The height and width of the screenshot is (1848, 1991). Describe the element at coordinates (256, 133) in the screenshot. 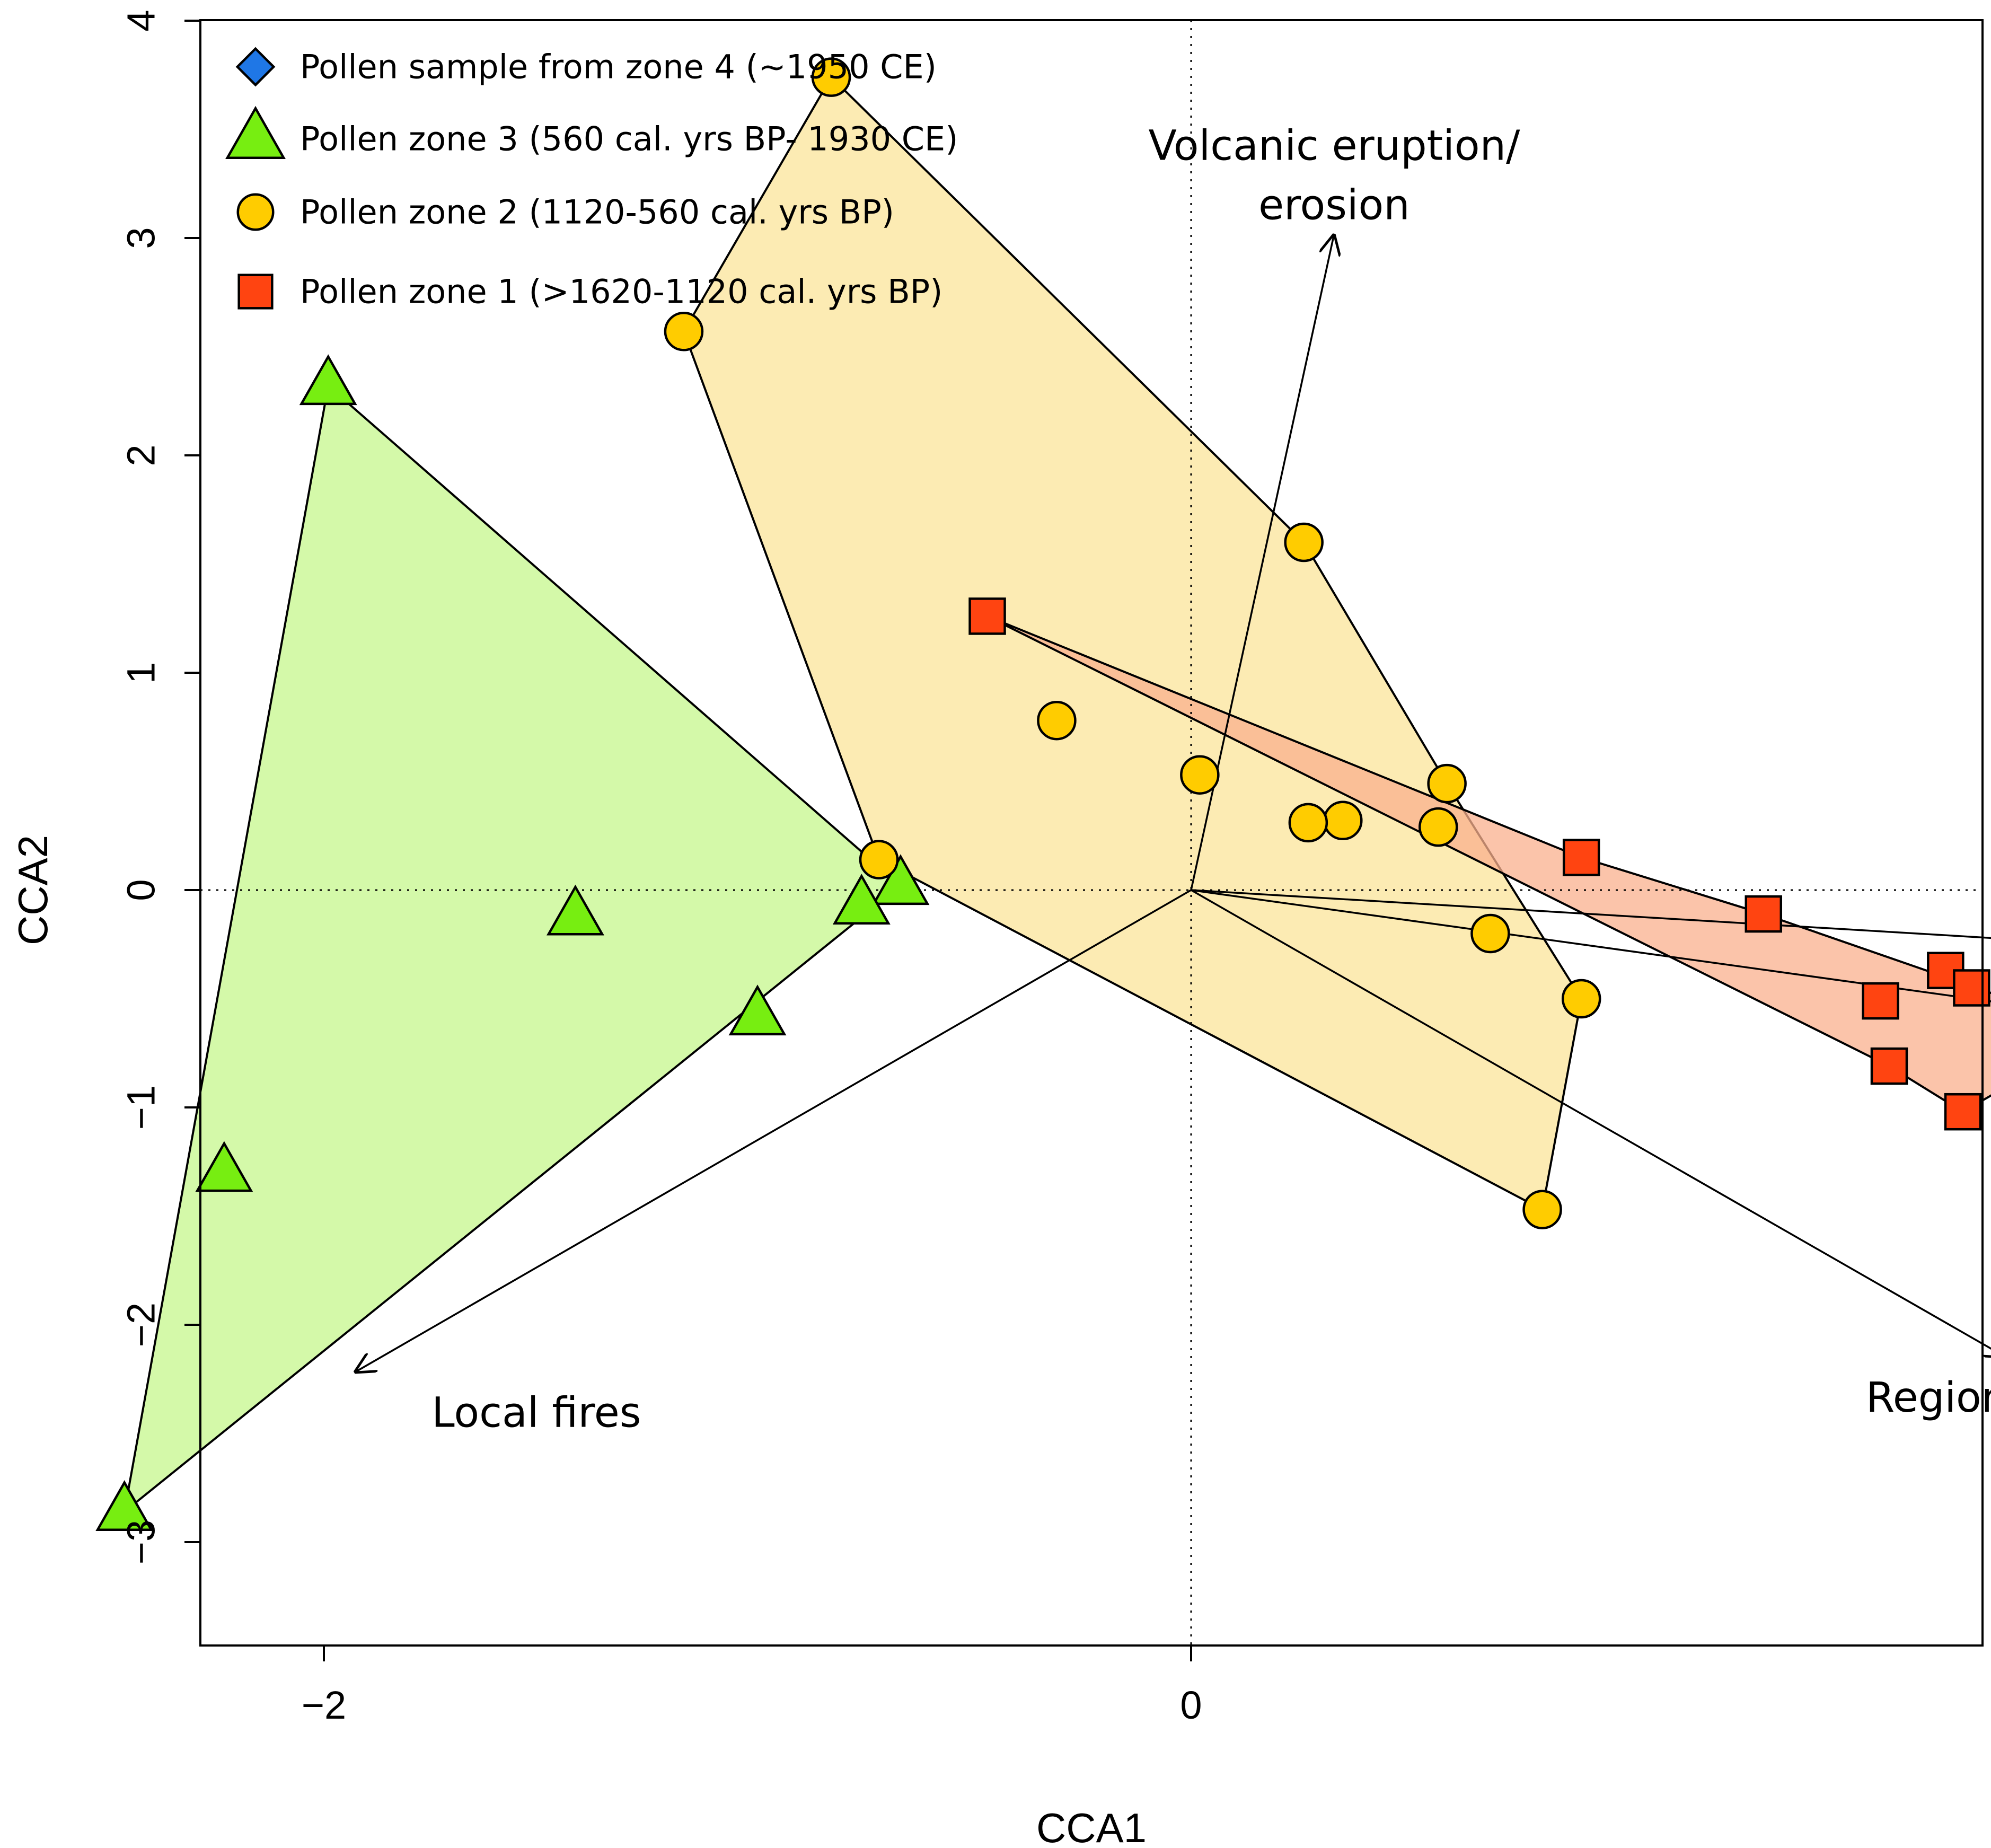

I see `legend-marker-triangle` at that location.